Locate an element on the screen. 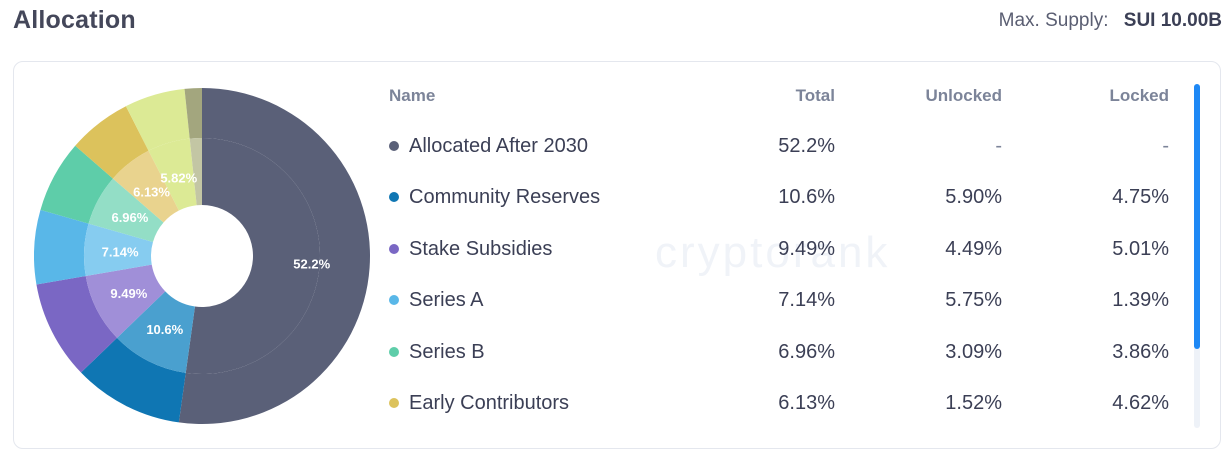  table-row: Allocated After 2030 52.2% - - is located at coordinates (779, 147).